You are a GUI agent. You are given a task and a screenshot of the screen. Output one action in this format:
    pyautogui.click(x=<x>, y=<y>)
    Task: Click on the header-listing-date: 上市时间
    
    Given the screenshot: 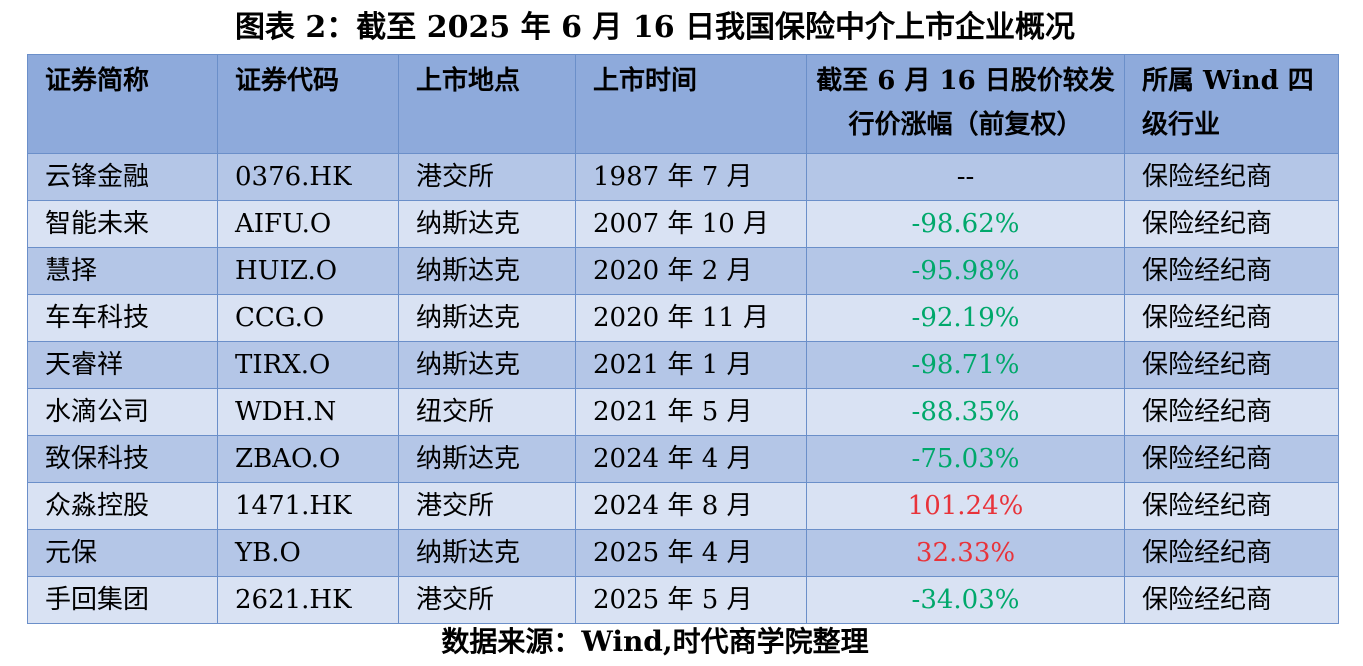 What is the action you would take?
    pyautogui.click(x=691, y=104)
    